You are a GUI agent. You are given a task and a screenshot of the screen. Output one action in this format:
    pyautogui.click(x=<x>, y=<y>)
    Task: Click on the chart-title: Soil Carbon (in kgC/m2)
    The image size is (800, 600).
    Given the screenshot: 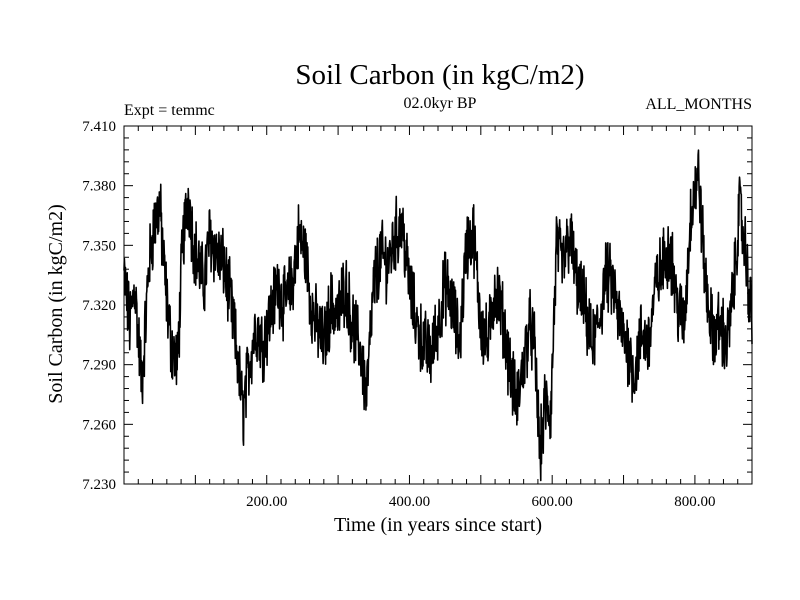 What is the action you would take?
    pyautogui.click(x=439, y=75)
    